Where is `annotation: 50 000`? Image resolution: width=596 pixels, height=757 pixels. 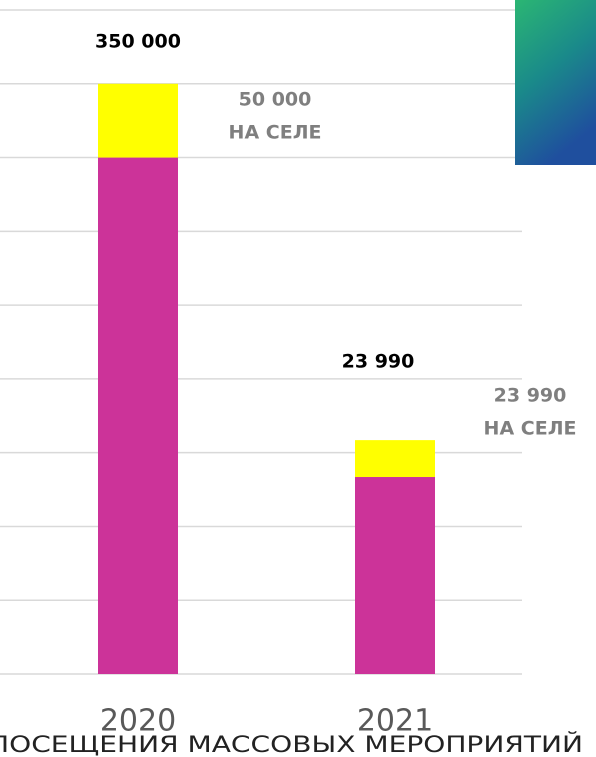
annotation: 50 000 is located at coordinates (275, 100).